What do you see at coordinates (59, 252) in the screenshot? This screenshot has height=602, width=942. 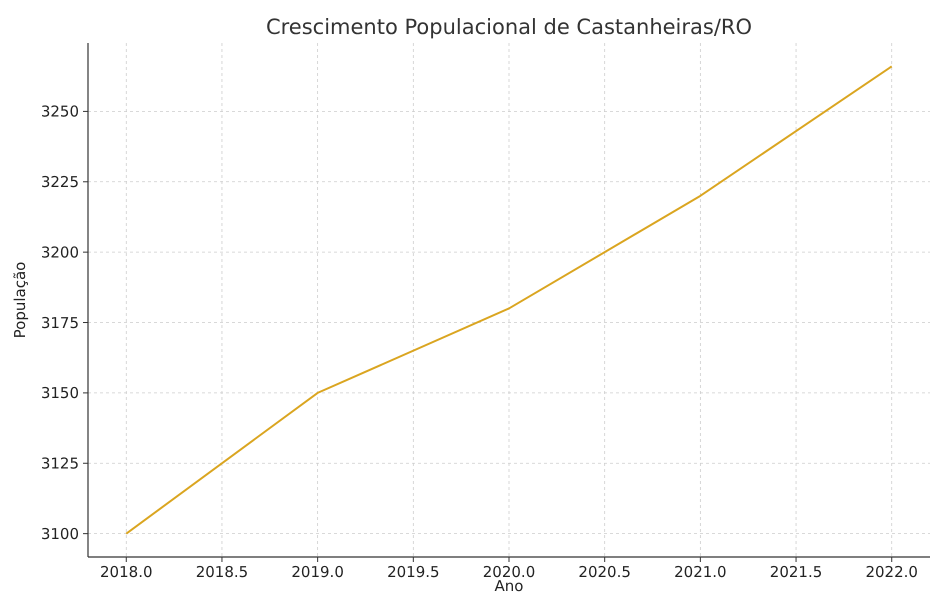 I see `y-tick-label: 3200` at bounding box center [59, 252].